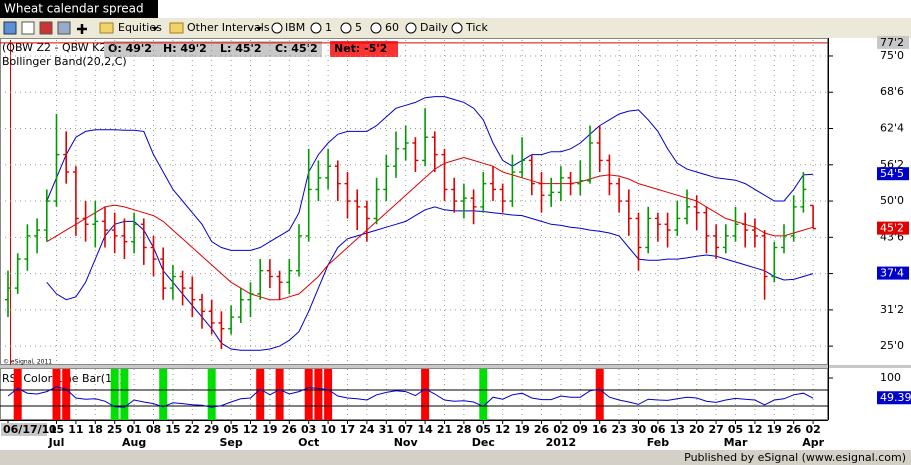 The image size is (911, 465). I want to click on x-tick-label: 23, so click(618, 429).